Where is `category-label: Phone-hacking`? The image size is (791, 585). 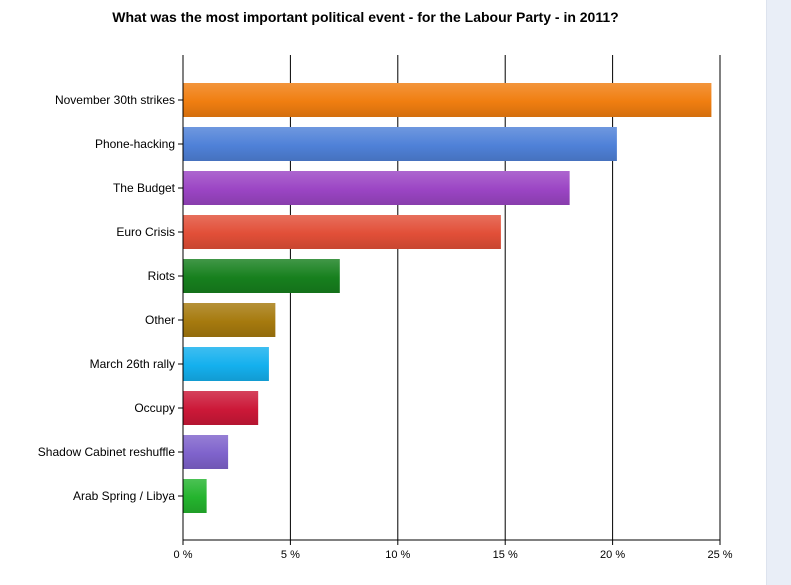
category-label: Phone-hacking is located at coordinates (135, 144).